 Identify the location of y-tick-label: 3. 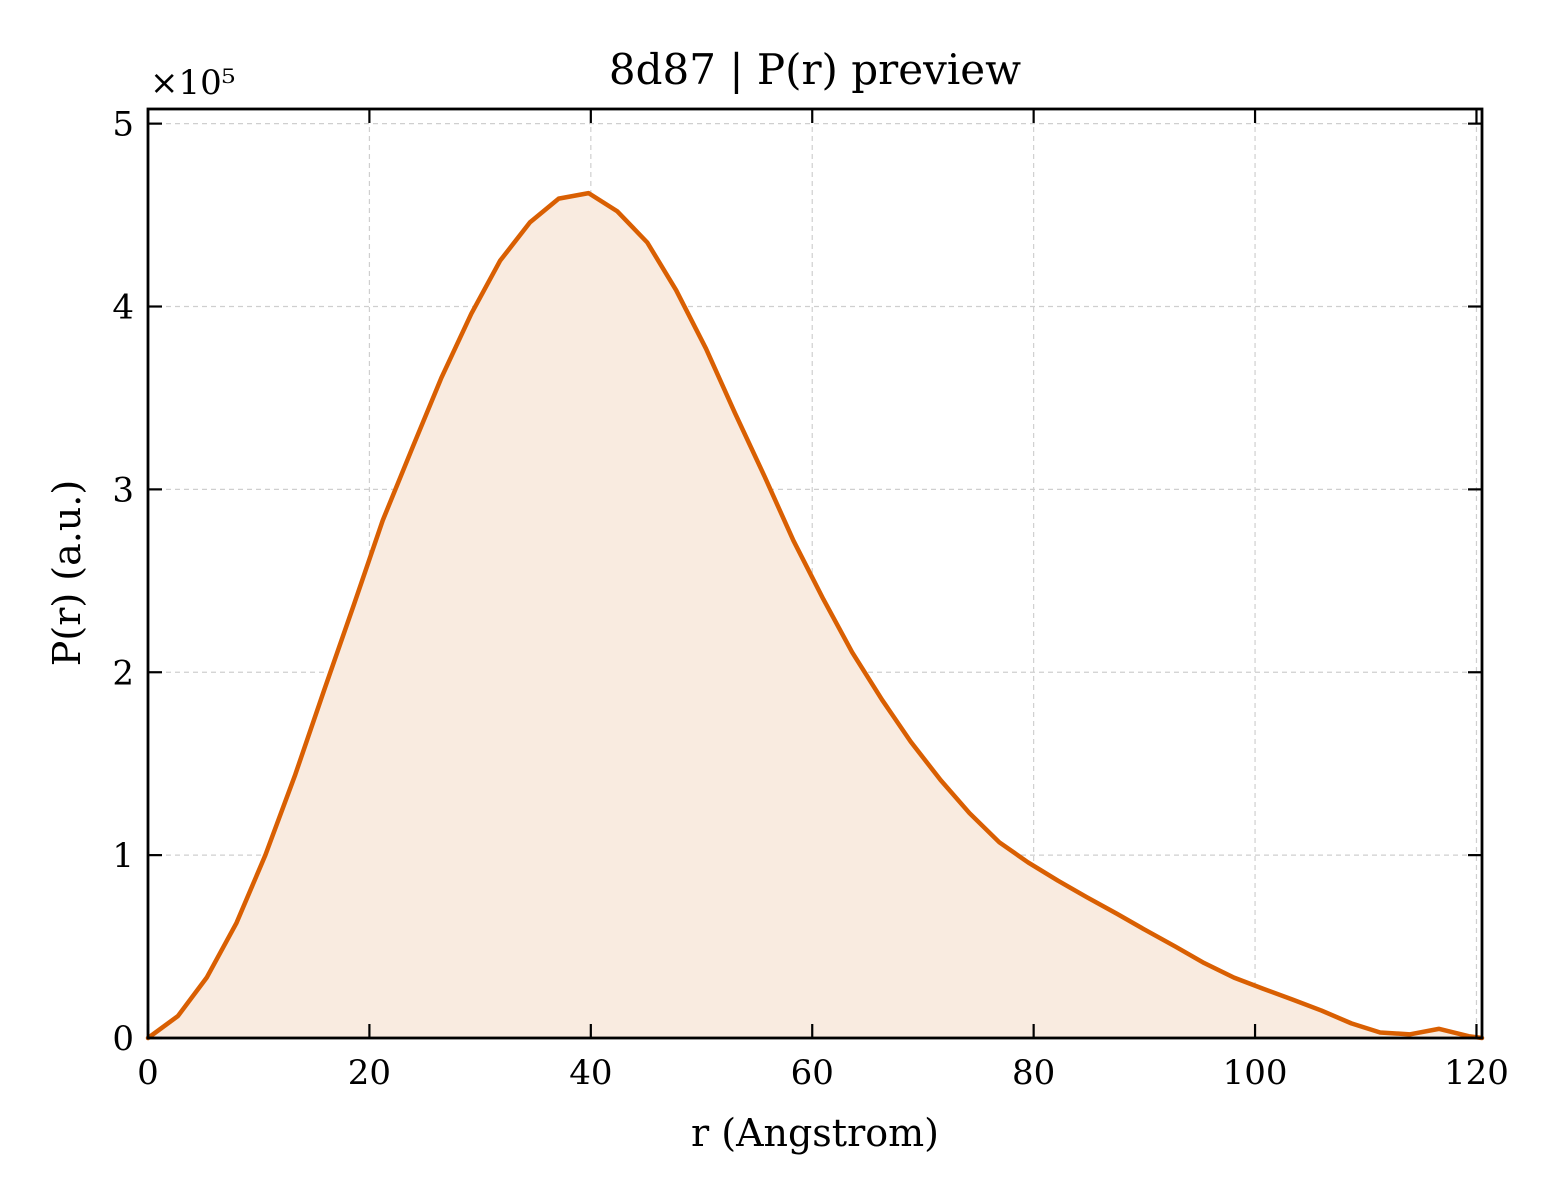
(123, 490).